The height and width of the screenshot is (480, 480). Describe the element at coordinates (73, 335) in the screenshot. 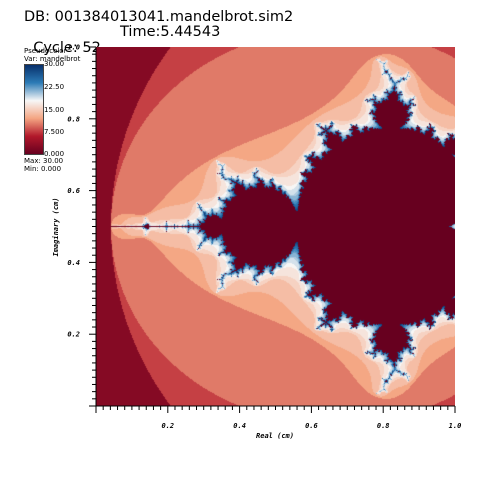

I see `y-tick-label: 0.2` at that location.